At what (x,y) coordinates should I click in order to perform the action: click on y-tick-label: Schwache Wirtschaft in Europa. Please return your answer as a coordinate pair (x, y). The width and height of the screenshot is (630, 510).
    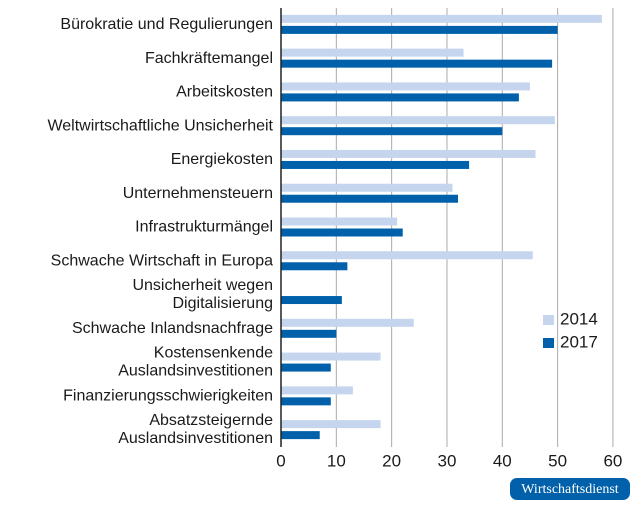
    Looking at the image, I should click on (162, 260).